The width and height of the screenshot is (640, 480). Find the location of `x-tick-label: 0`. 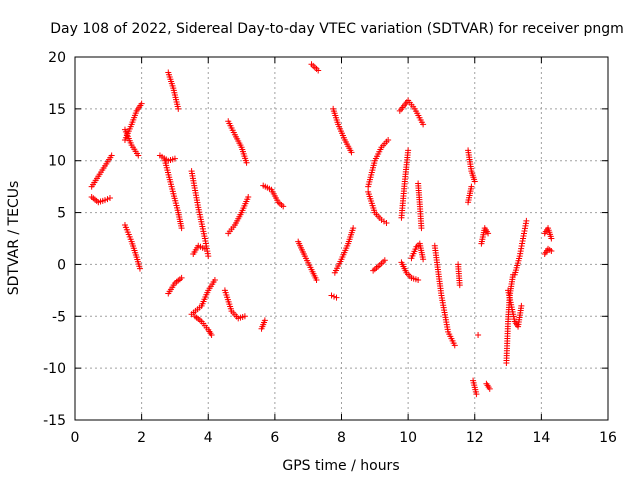

x-tick-label: 0 is located at coordinates (75, 438).